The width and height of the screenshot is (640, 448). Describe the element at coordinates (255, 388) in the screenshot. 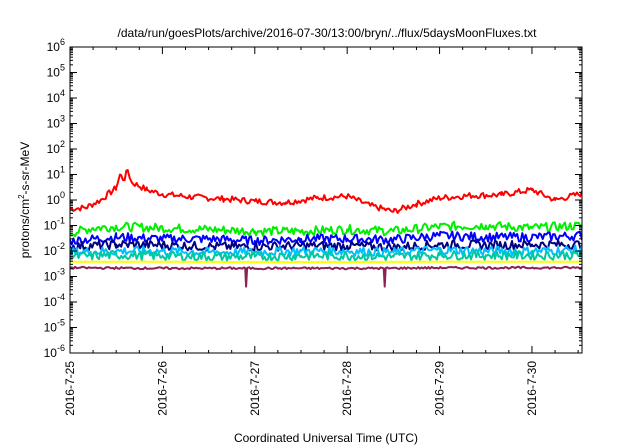

I see `x-tick-label: 2016-7-27` at that location.